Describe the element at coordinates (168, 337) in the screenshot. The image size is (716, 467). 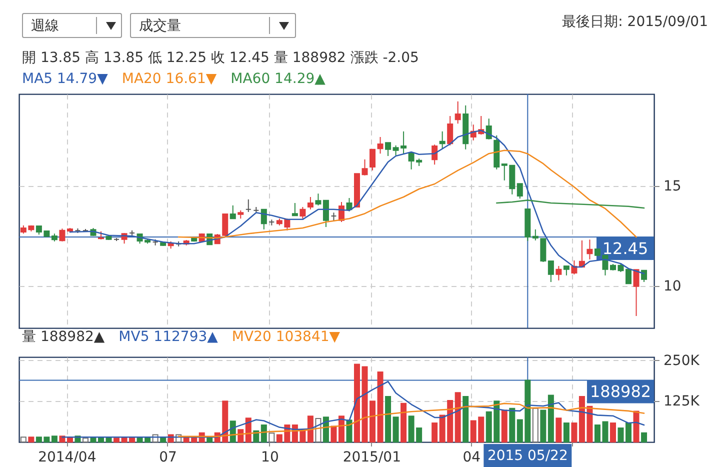
I see `text: MV5 112793▲` at that location.